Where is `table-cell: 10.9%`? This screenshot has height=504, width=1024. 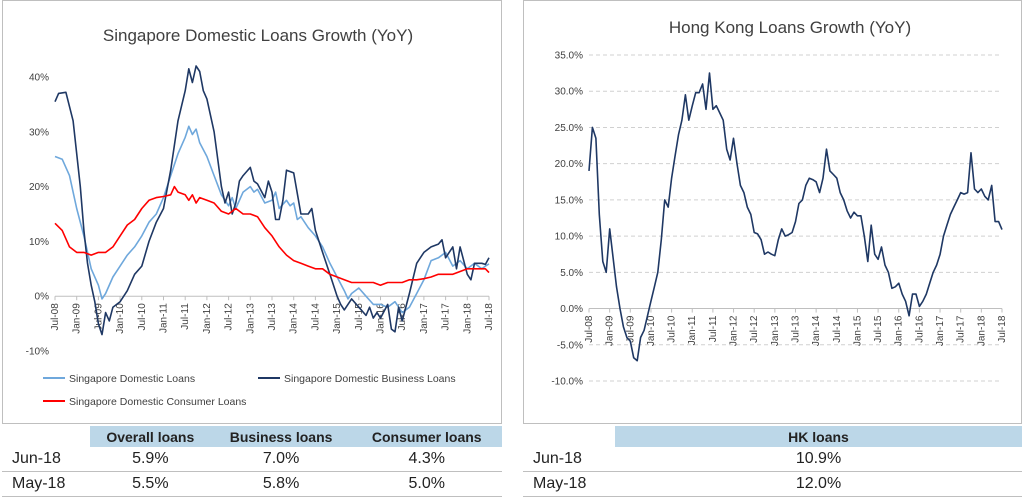 table-cell: 10.9% is located at coordinates (818, 459).